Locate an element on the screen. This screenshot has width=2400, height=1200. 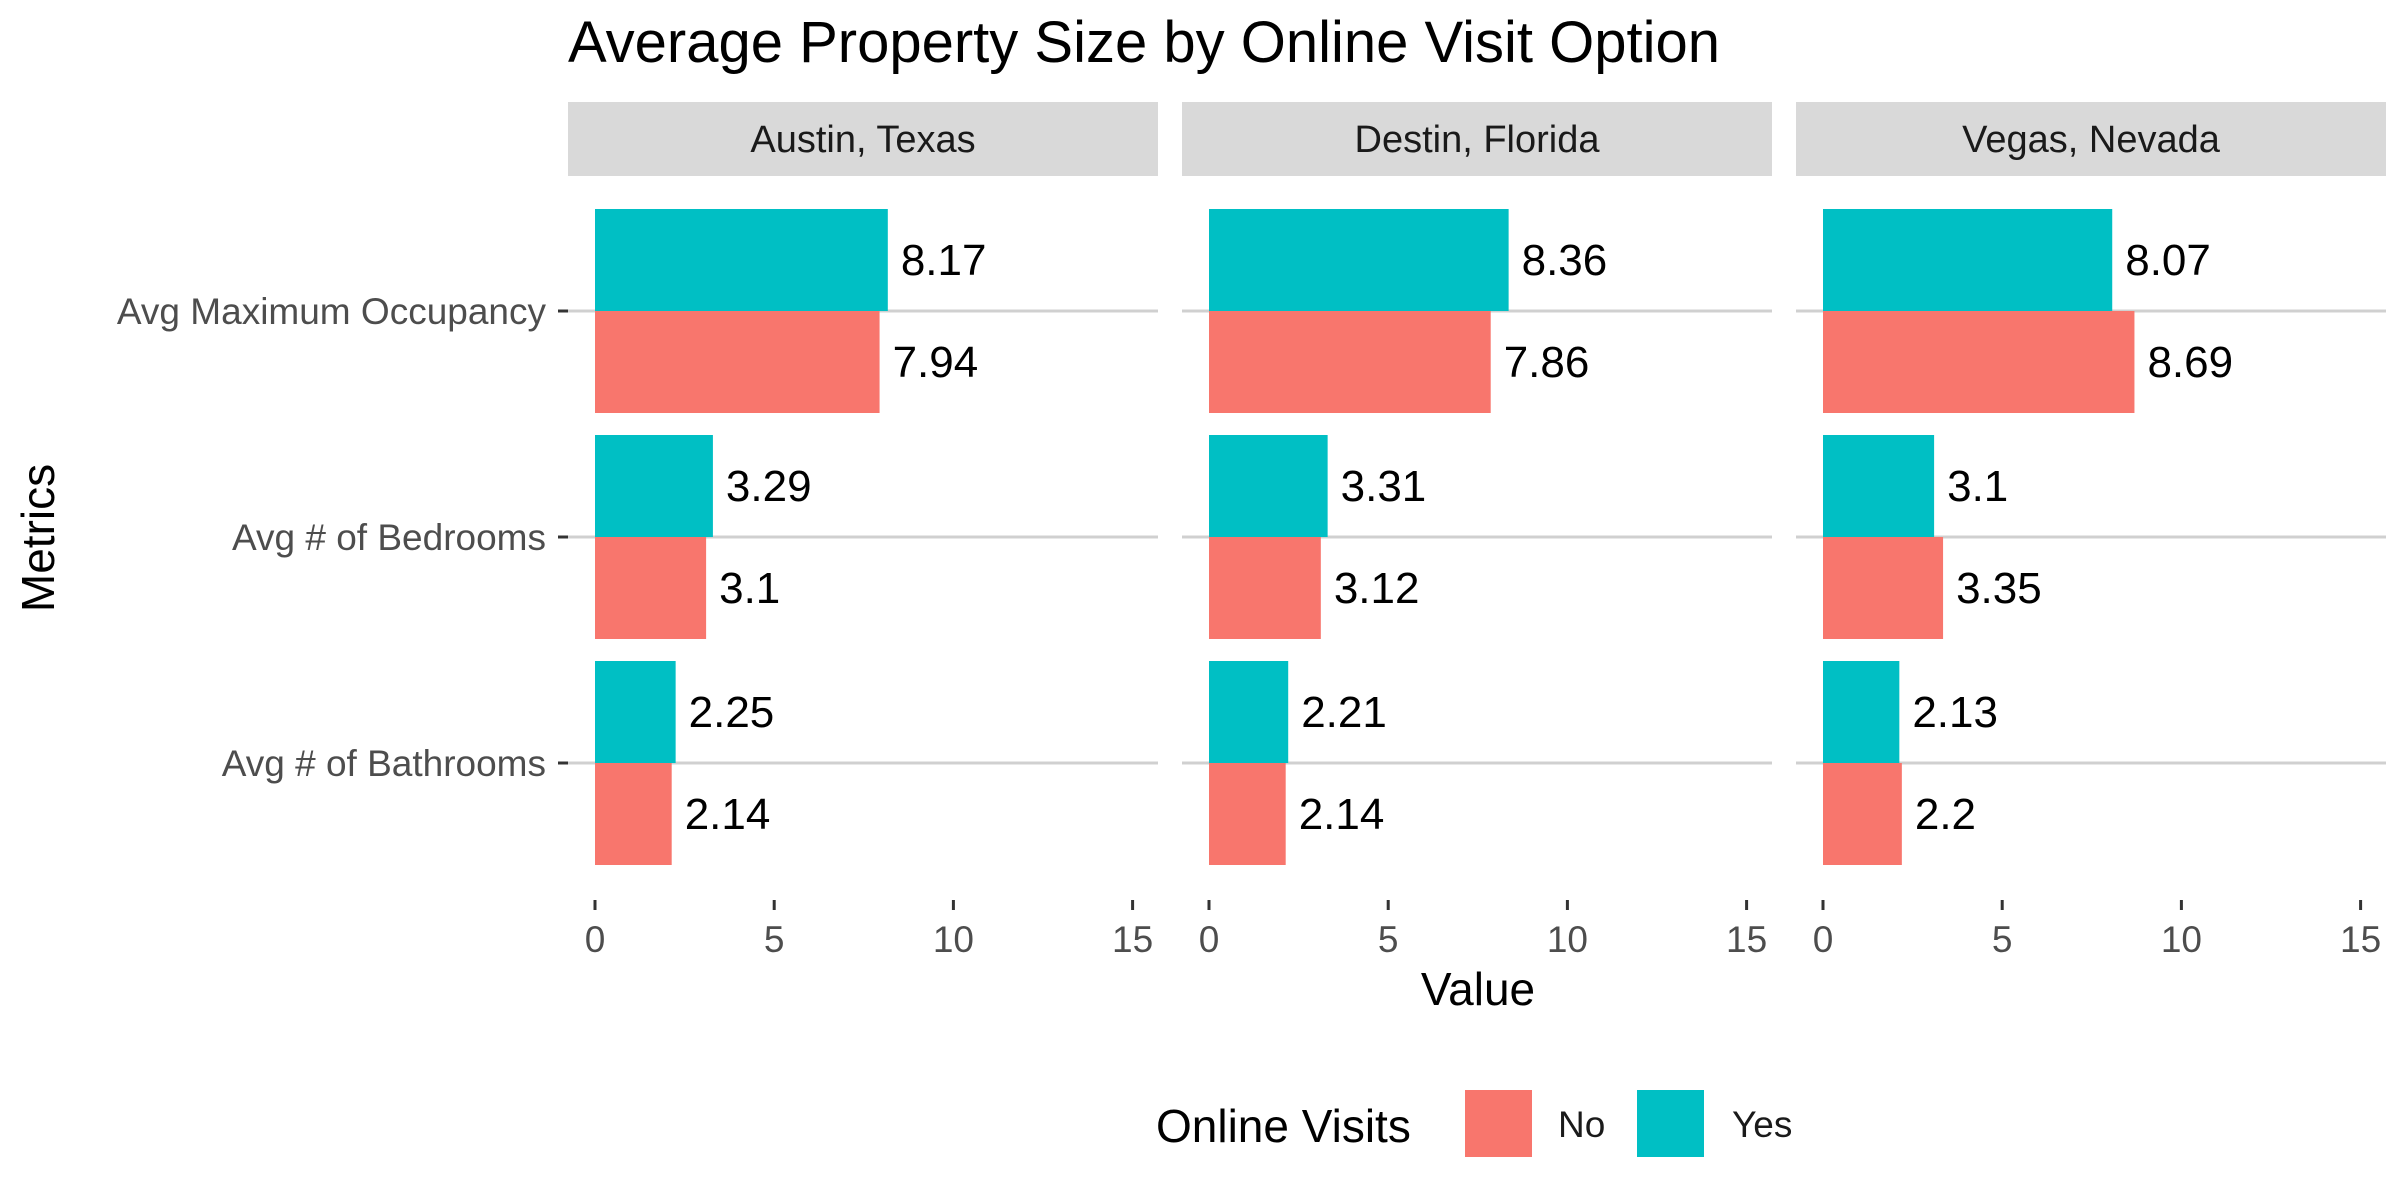
facet-strip-label: Destin, Florida is located at coordinates (1478, 140).